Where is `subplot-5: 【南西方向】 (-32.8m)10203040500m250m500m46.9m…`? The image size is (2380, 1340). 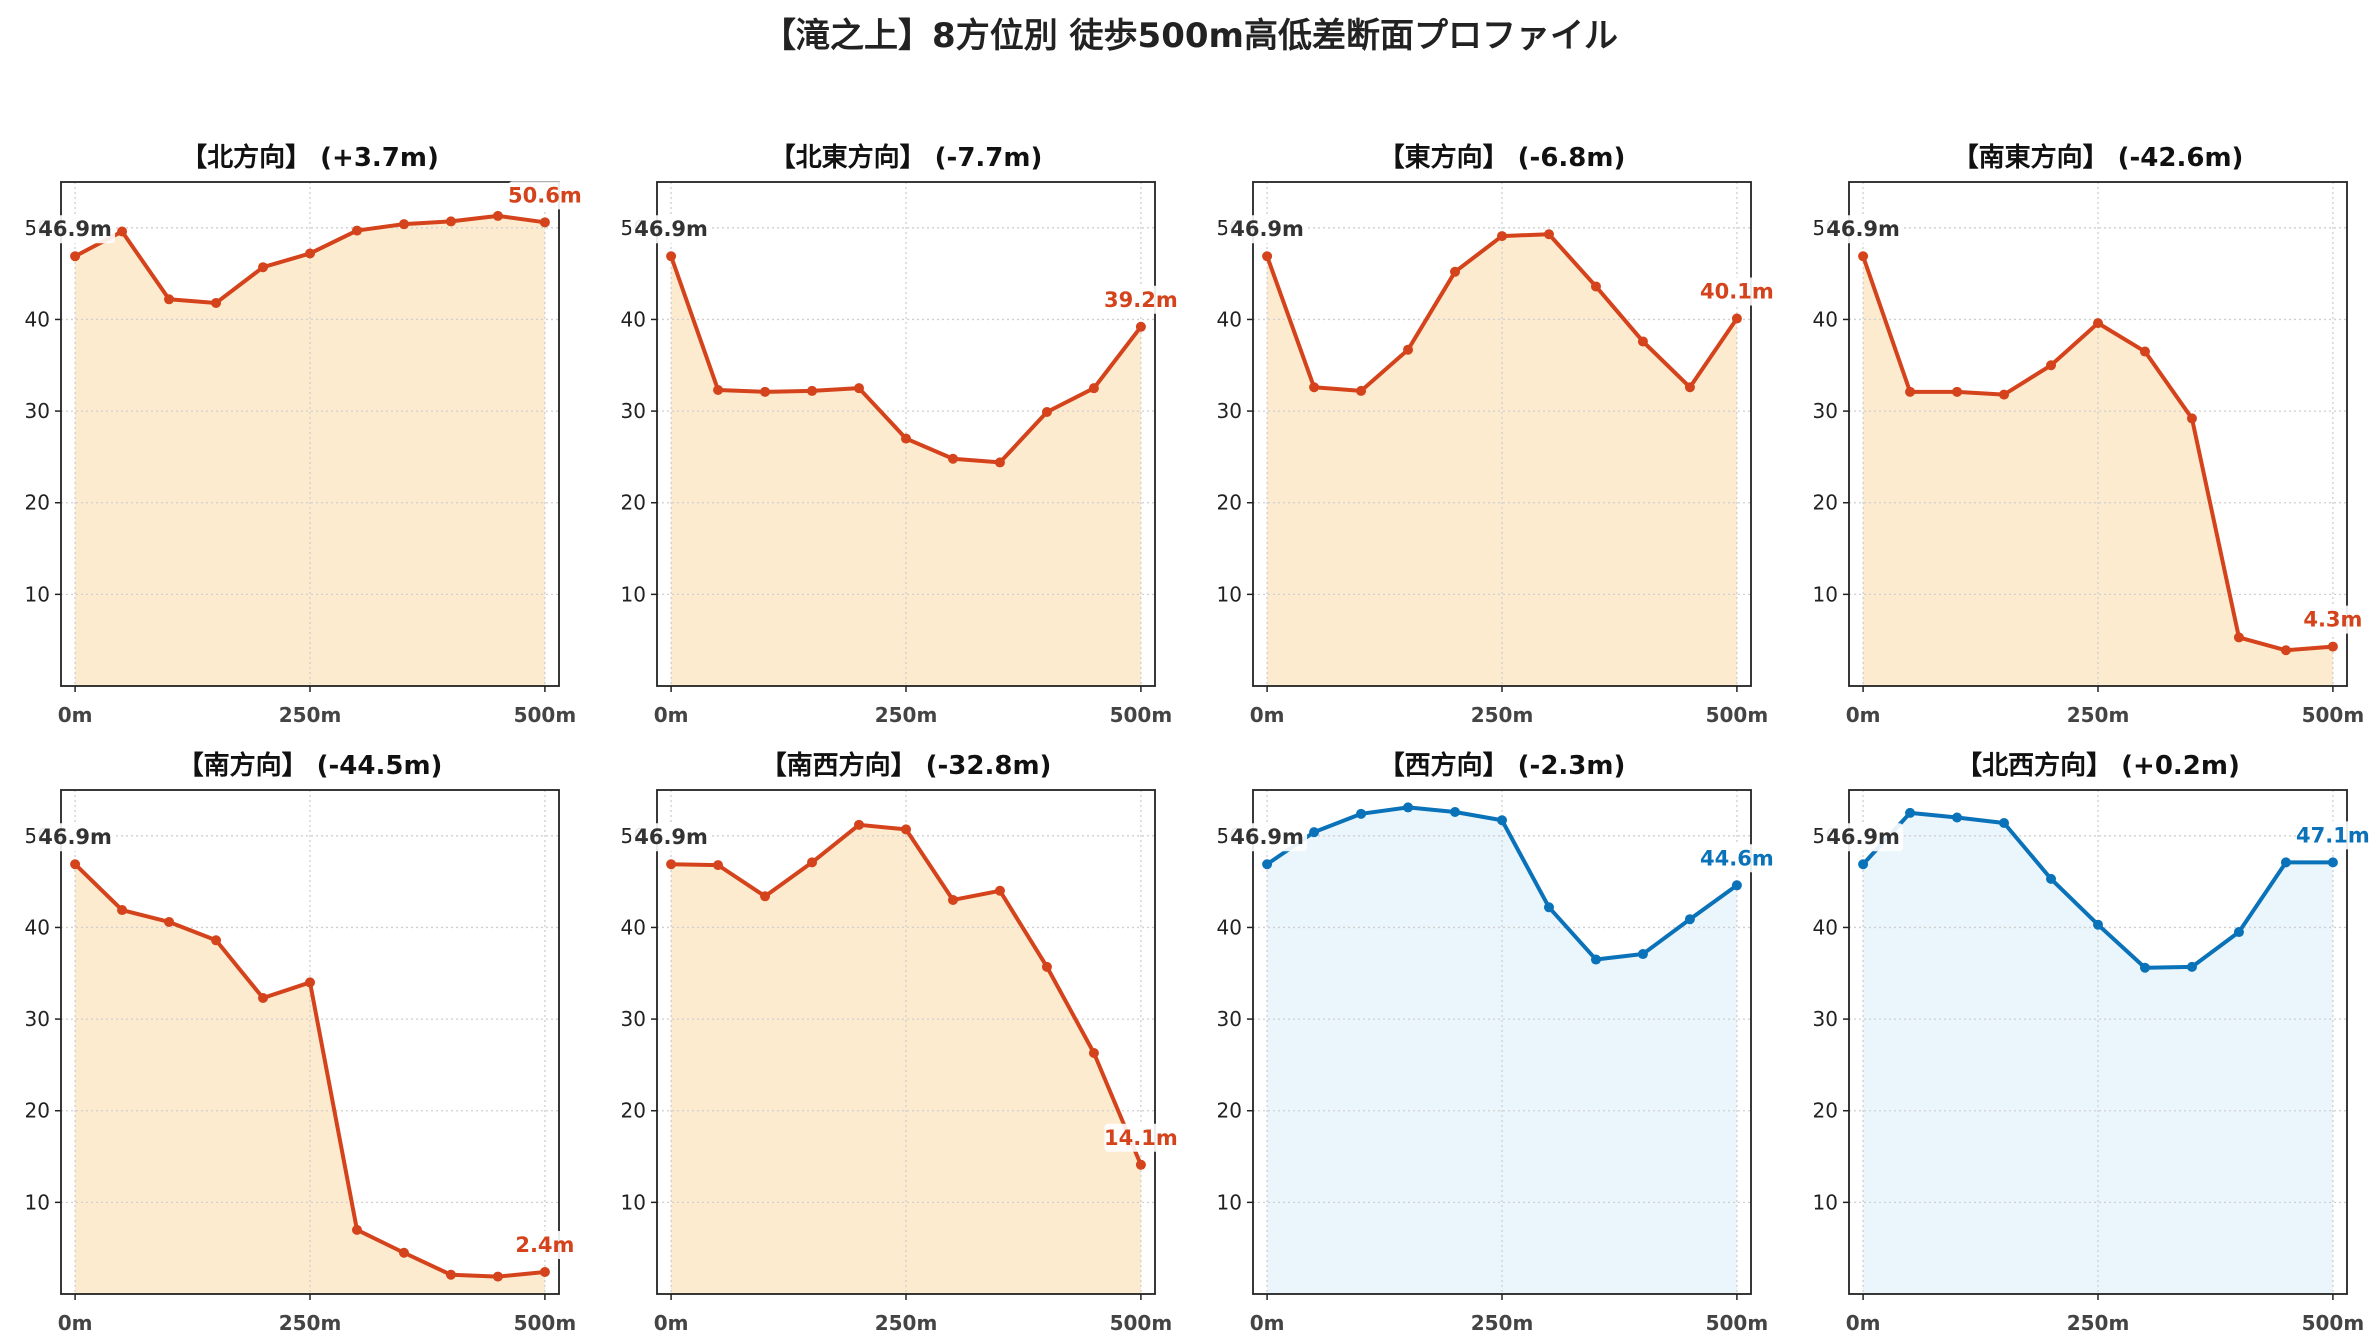
subplot-5: 【南西方向】 (-32.8m)10203040500m250m500m46.9m… is located at coordinates (899, 1042).